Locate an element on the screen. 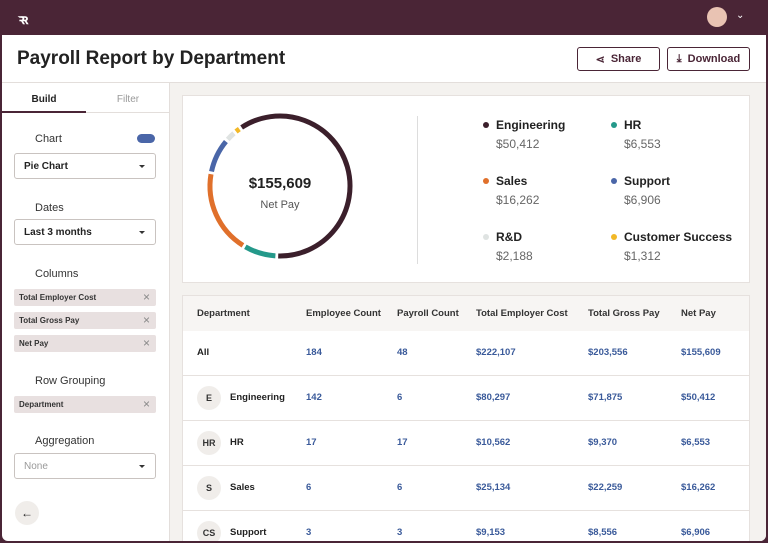  page-title: Payroll Report by Department is located at coordinates (151, 58).